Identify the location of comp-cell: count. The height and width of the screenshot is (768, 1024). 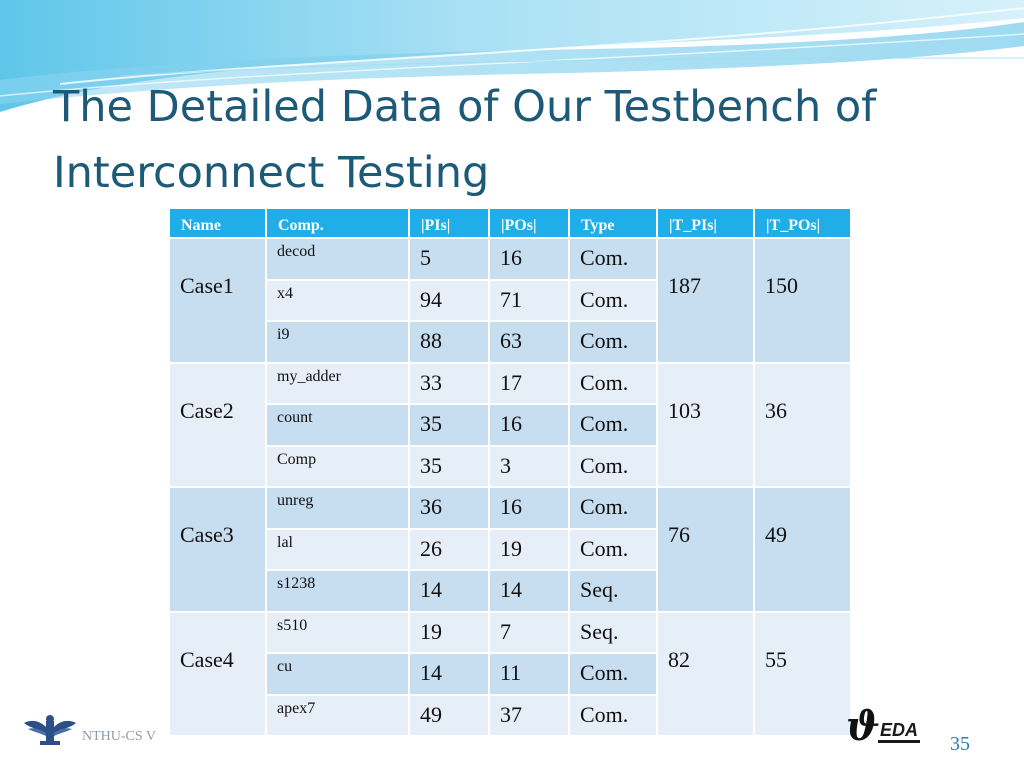
(337, 425).